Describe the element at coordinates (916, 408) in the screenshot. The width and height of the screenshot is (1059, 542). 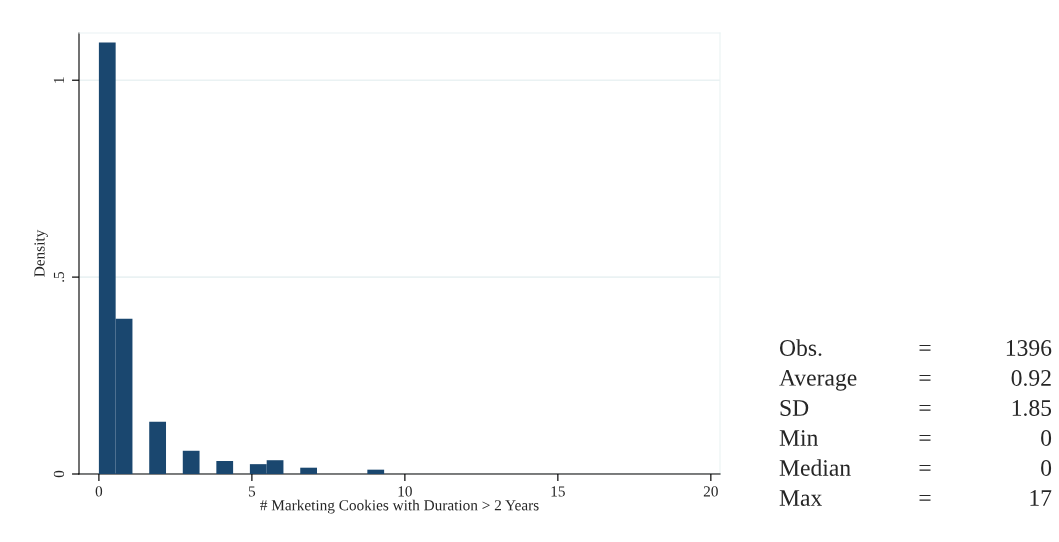
I see `text: SD = 1.85` at that location.